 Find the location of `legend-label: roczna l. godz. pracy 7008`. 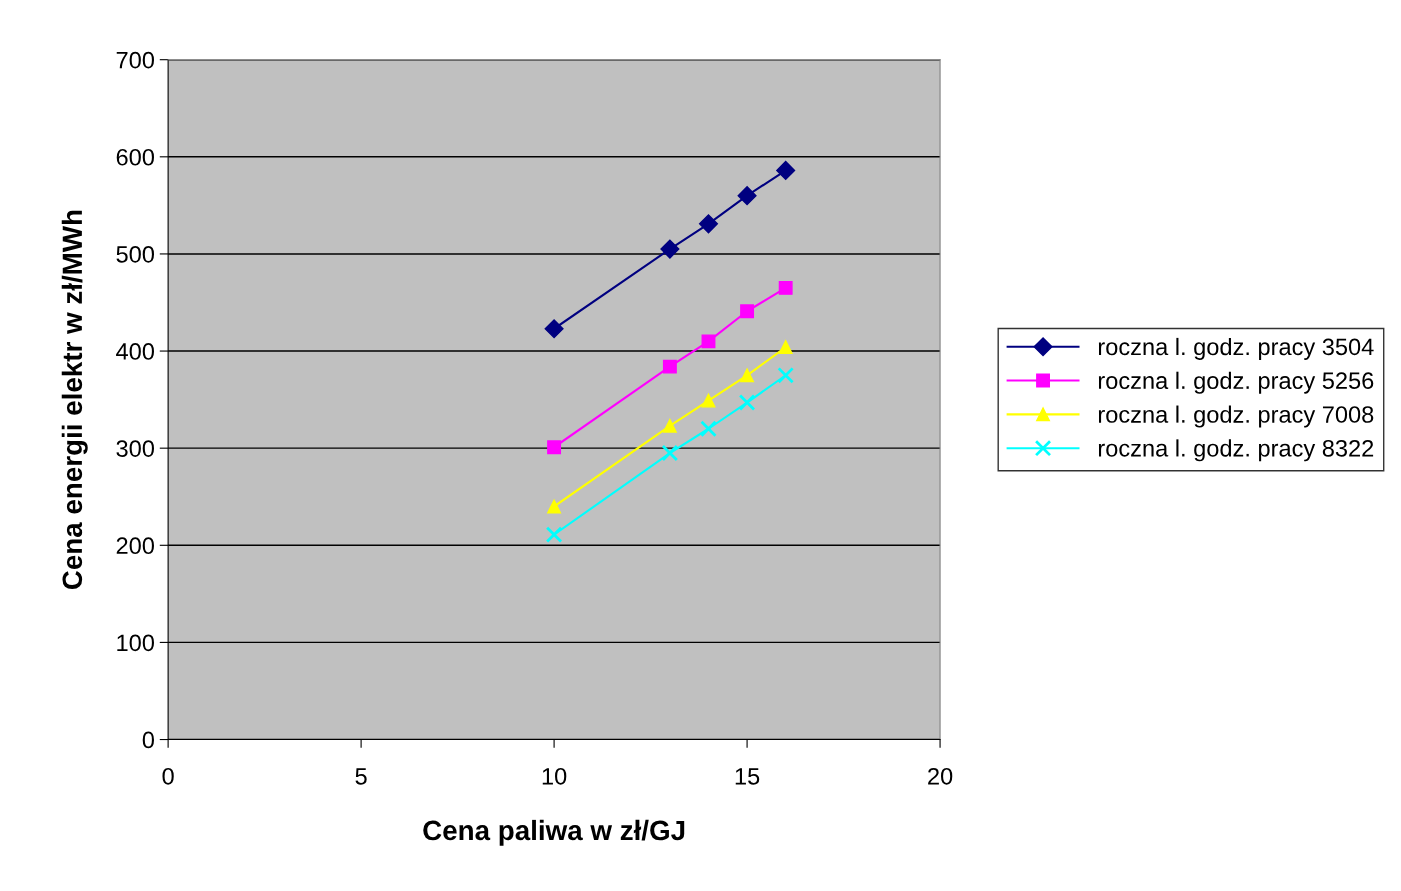

legend-label: roczna l. godz. pracy 7008 is located at coordinates (1236, 416).